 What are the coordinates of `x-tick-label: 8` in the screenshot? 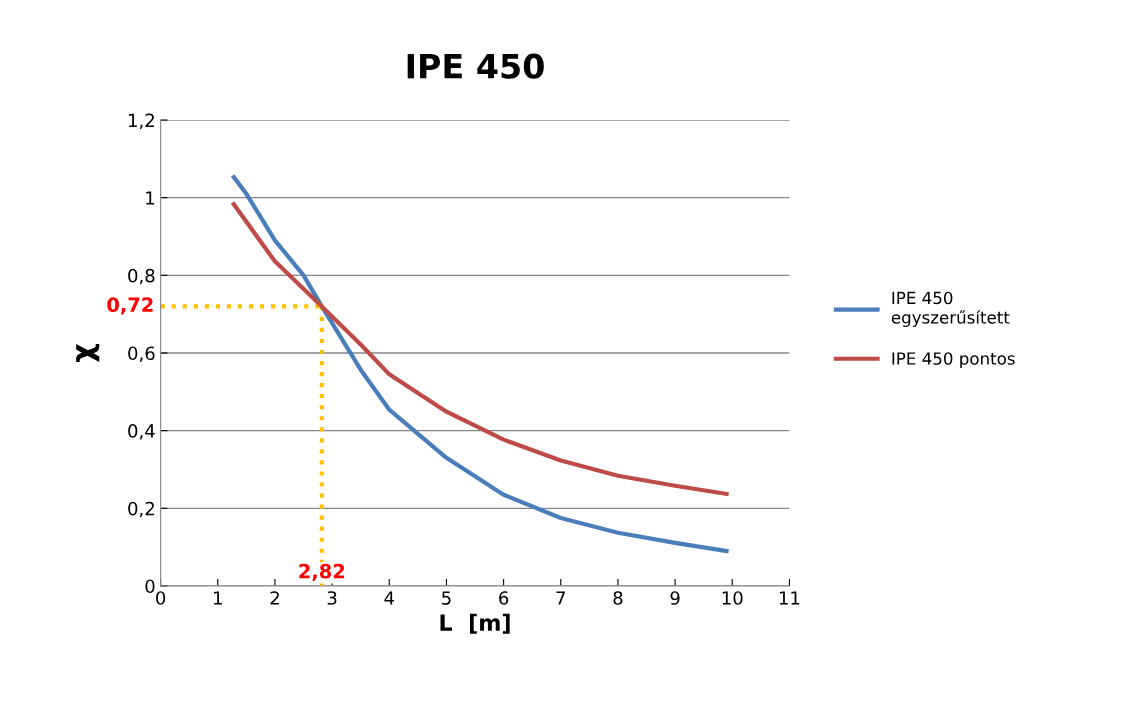 It's located at (618, 598).